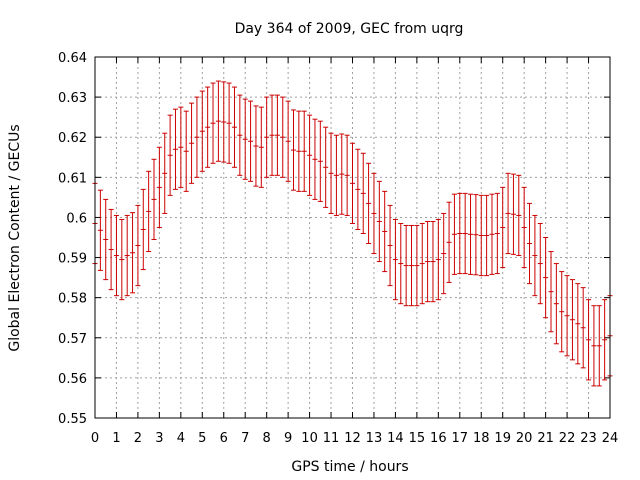  Describe the element at coordinates (481, 438) in the screenshot. I see `x-tick-label: 18` at that location.